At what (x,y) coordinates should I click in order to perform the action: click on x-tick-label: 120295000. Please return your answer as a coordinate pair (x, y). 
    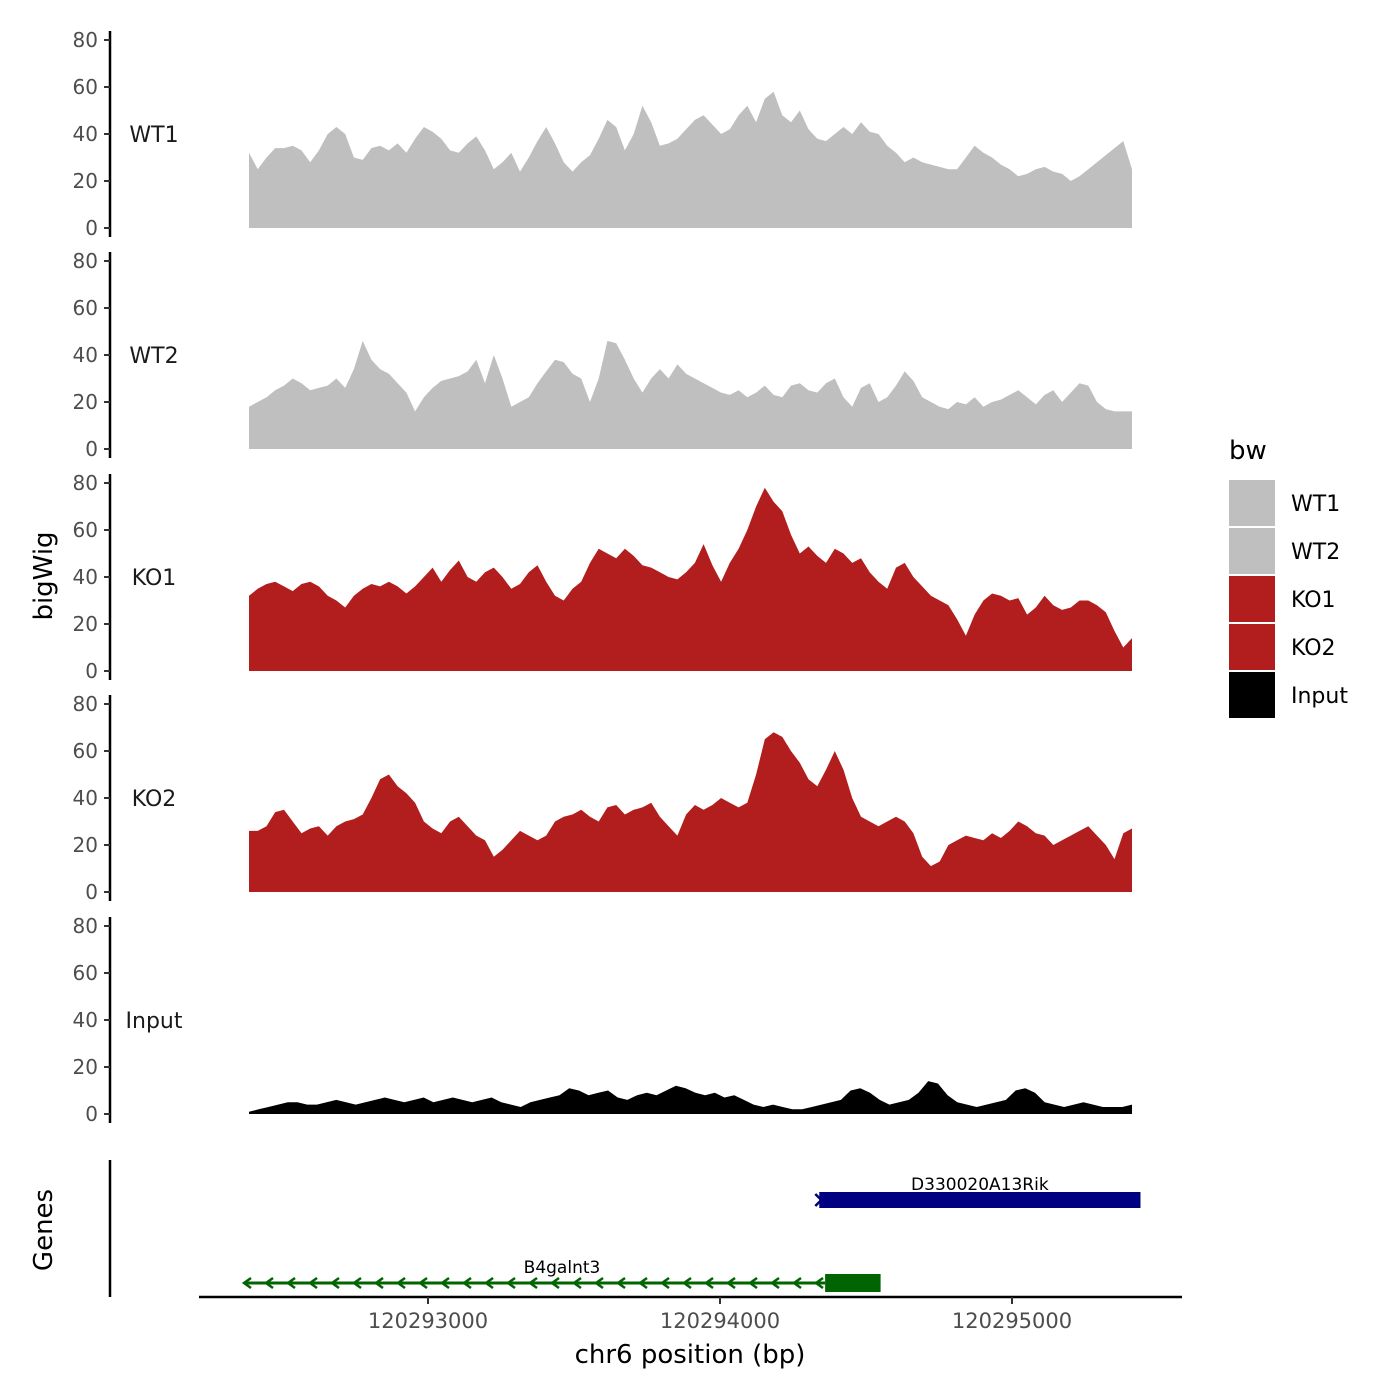
    Looking at the image, I should click on (1012, 1321).